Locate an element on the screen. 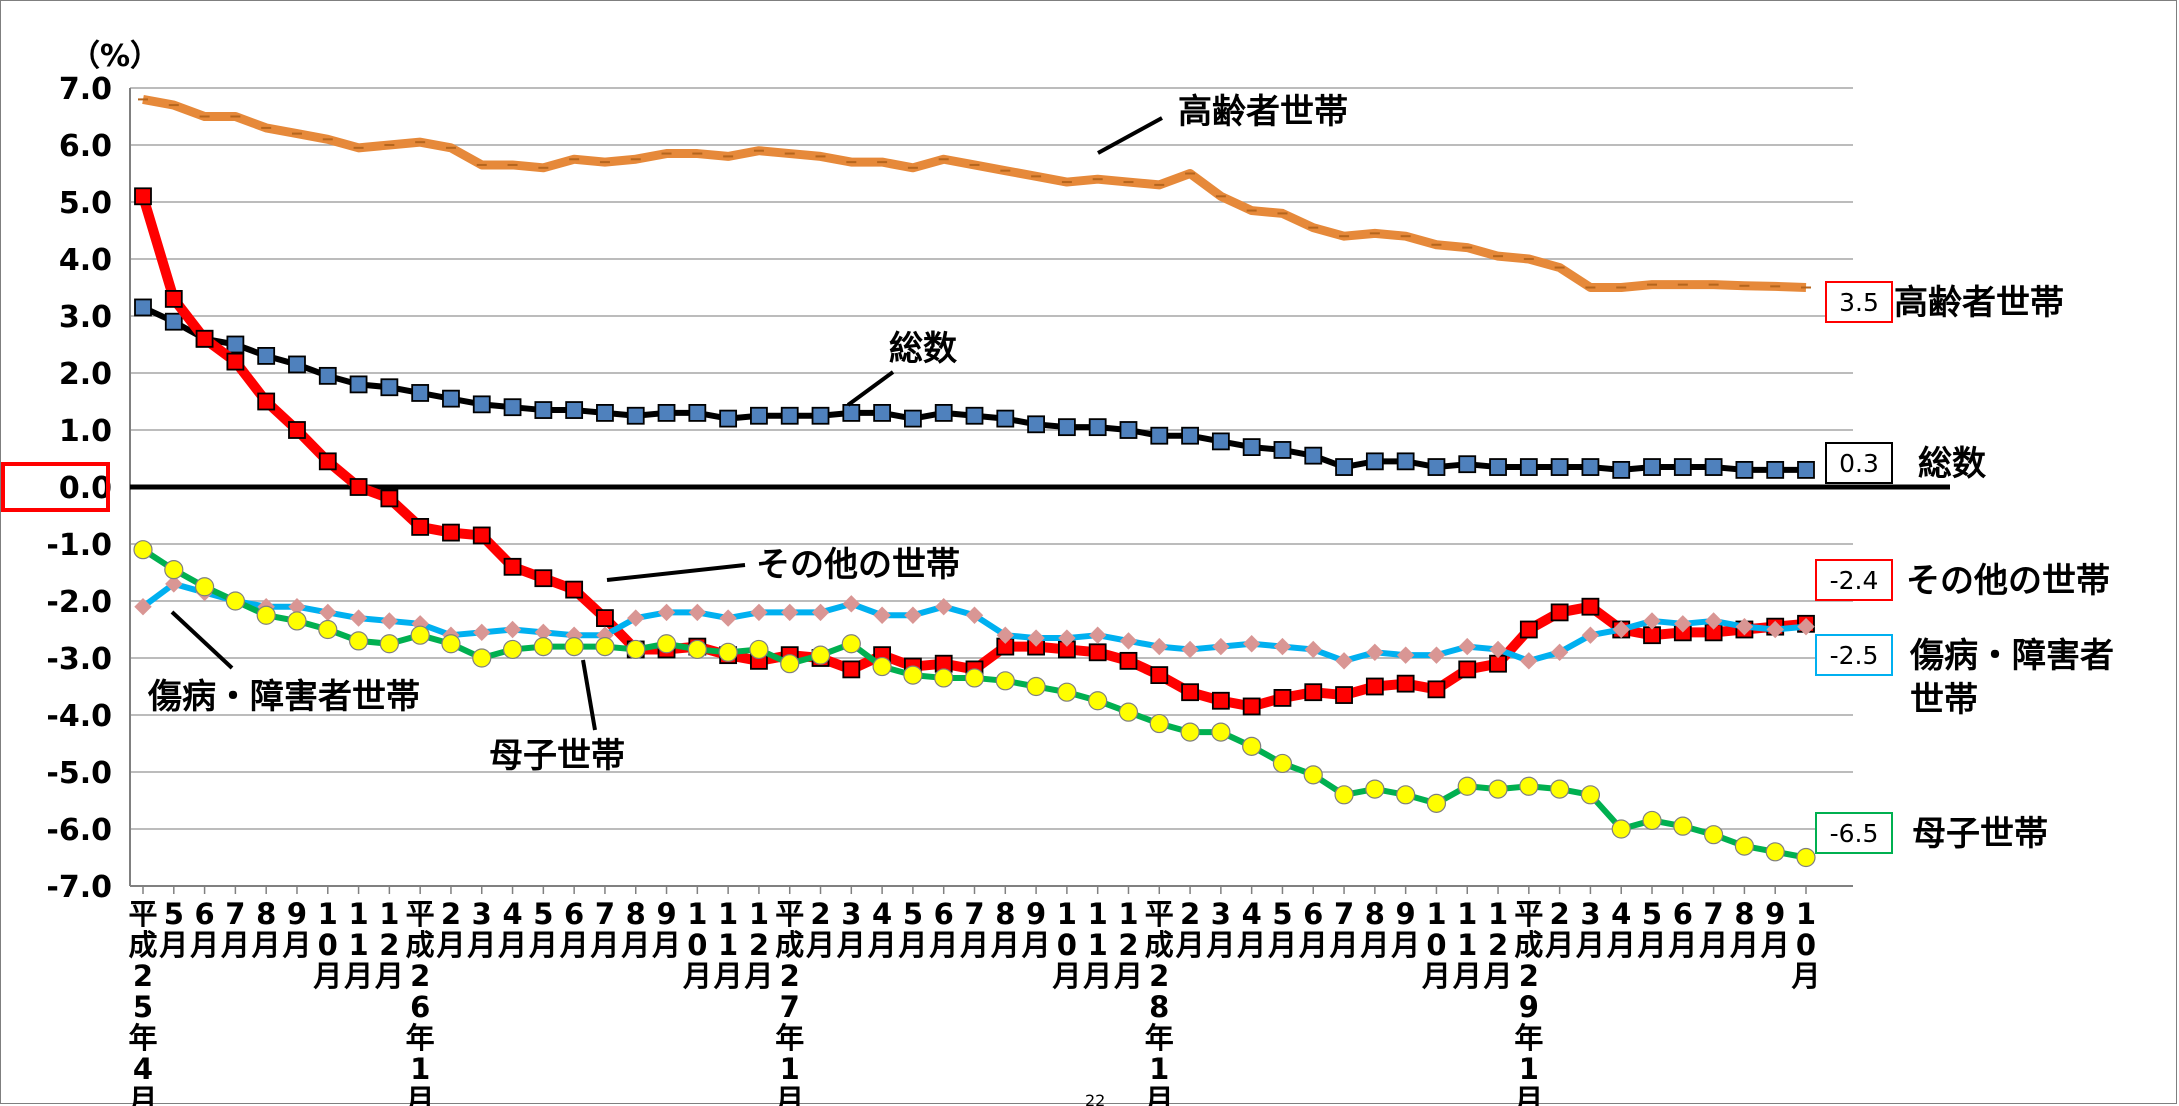 Image resolution: width=2179 pixels, height=1106 pixels. annotation-leader is located at coordinates (589, 695).